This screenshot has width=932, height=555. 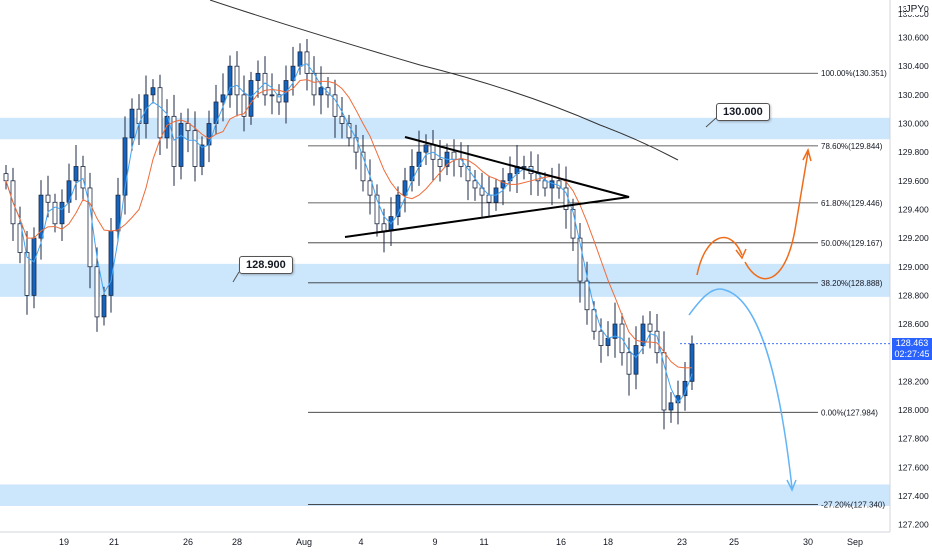 I want to click on y-tick-label-17: 130.600, so click(x=913, y=38).